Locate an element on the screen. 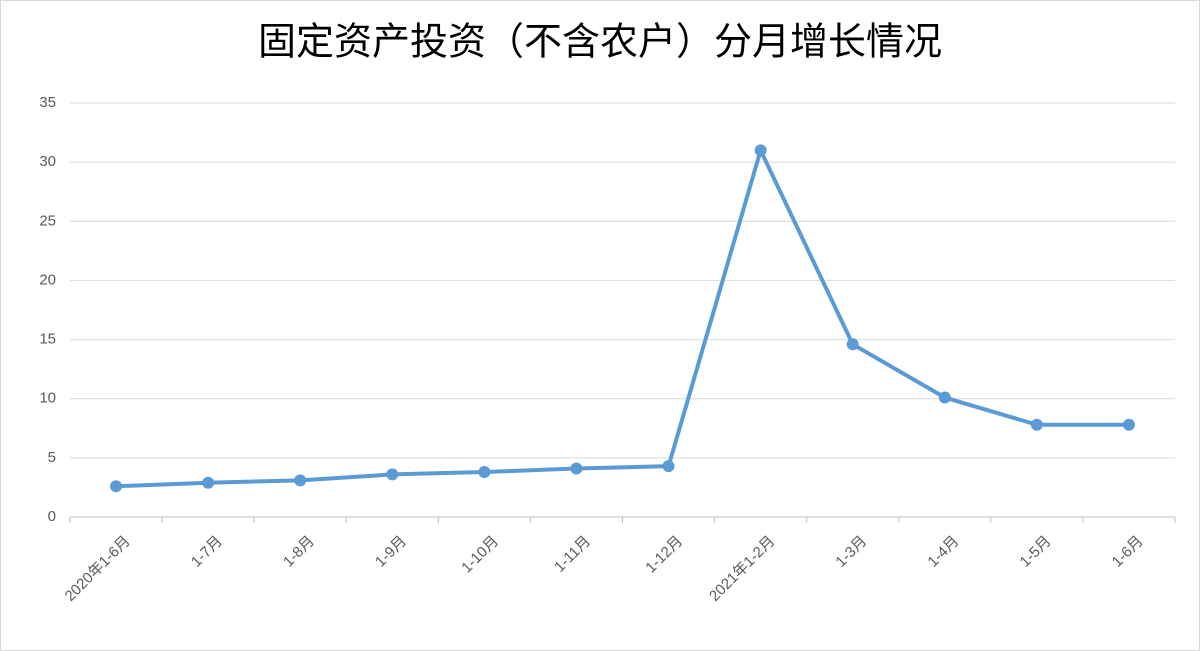  y-tick-label: 20 is located at coordinates (47, 279).